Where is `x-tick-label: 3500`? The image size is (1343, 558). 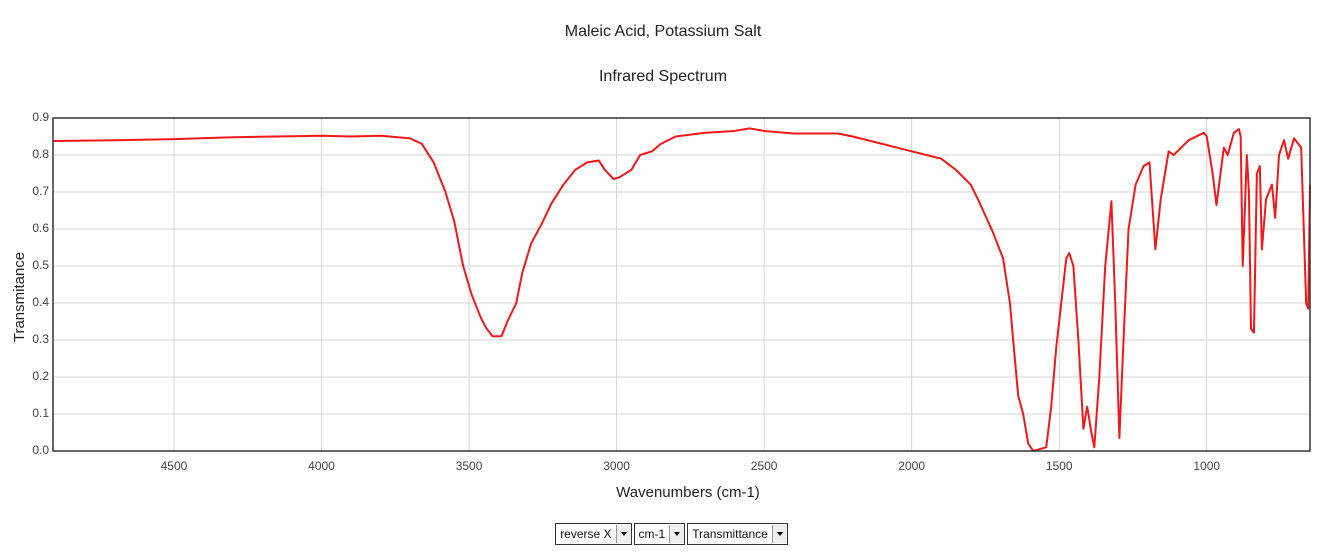 x-tick-label: 3500 is located at coordinates (469, 466).